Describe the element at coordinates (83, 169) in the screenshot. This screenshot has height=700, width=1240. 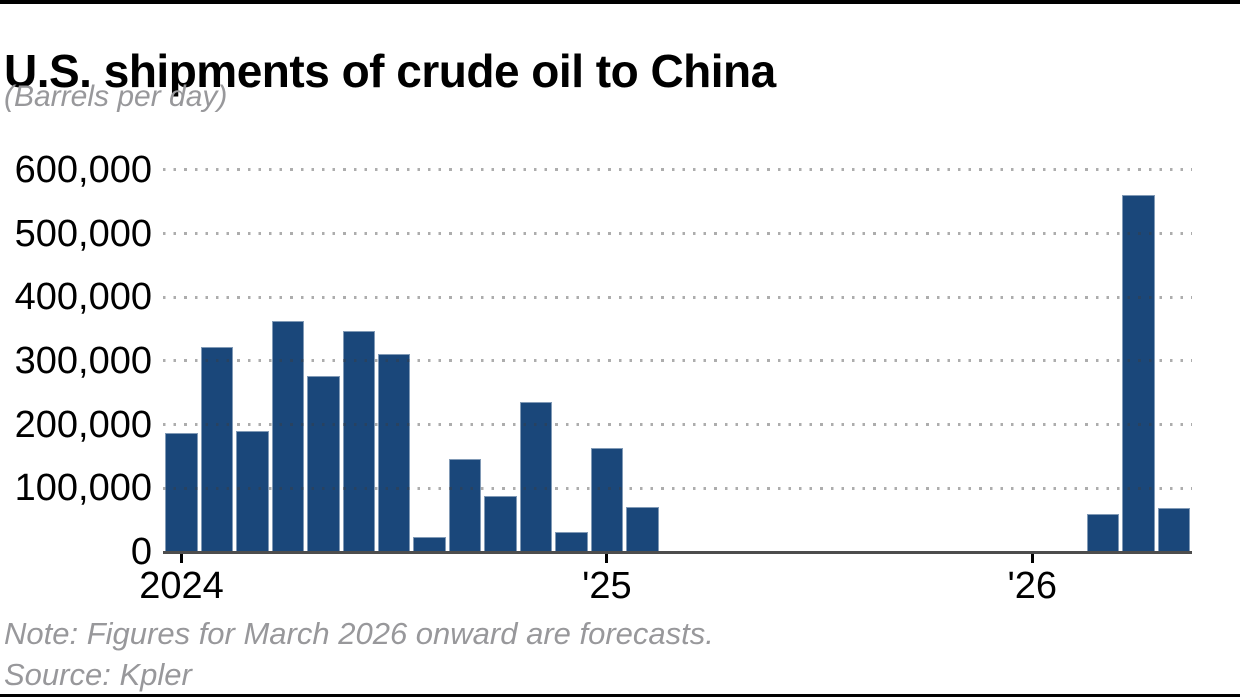
I see `y-axis-tick-label: 600,000` at that location.